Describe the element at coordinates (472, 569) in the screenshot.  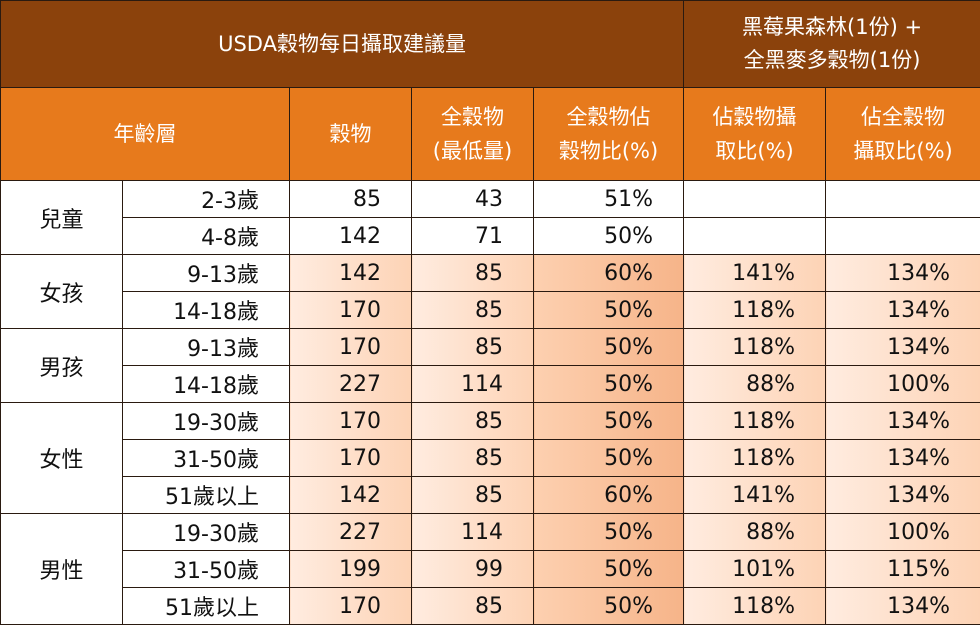
I see `whole-grain-cell: 99` at that location.